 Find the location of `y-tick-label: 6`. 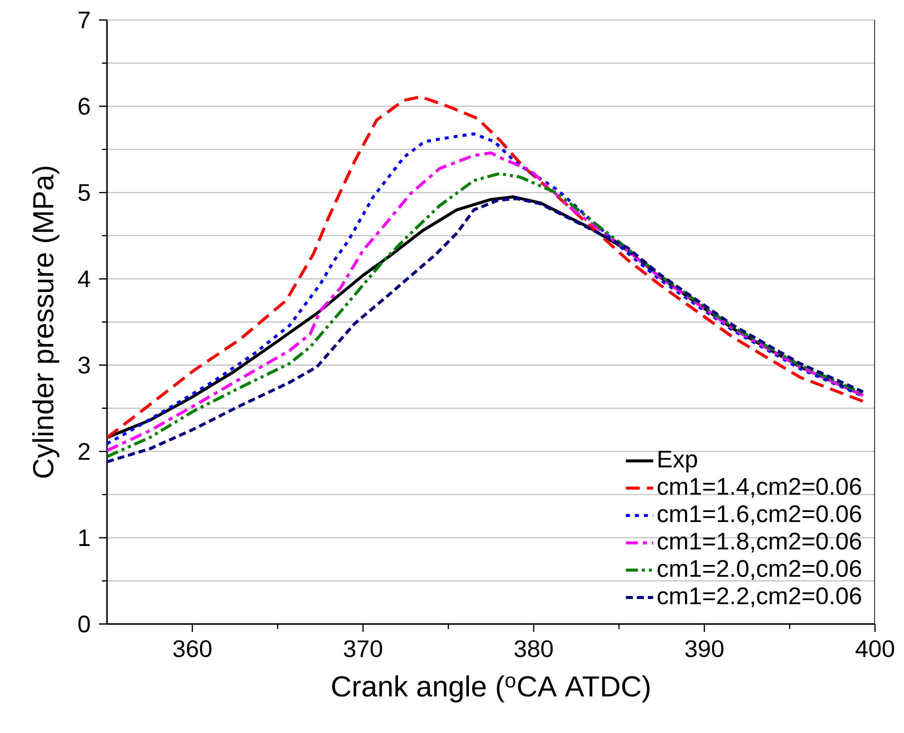

y-tick-label: 6 is located at coordinates (84, 106).